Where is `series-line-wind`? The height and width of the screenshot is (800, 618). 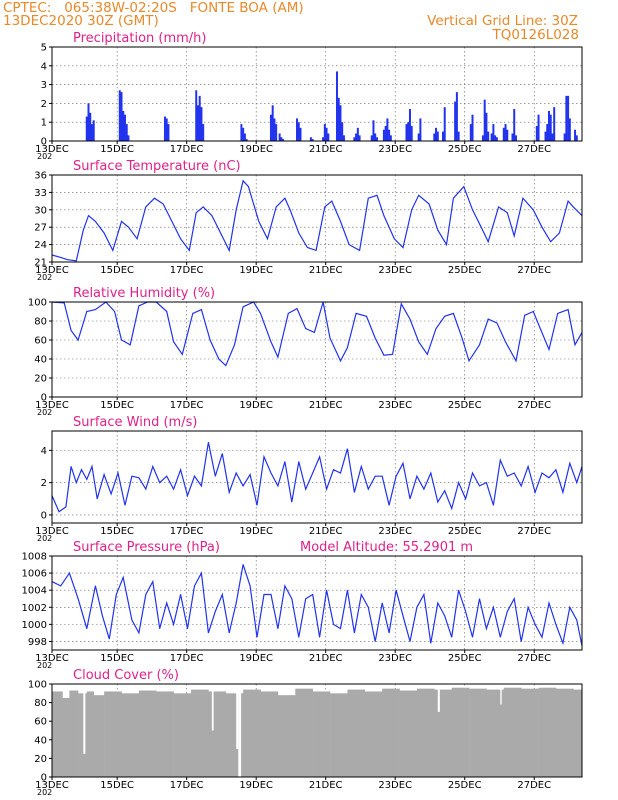 series-line-wind is located at coordinates (317, 477).